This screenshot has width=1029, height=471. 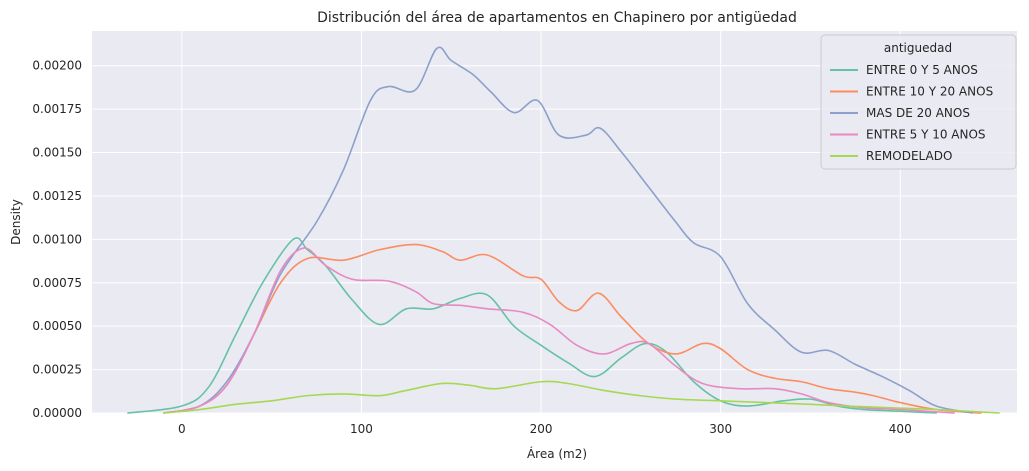 What do you see at coordinates (57, 370) in the screenshot?
I see `y-tick-label: 0.00025` at bounding box center [57, 370].